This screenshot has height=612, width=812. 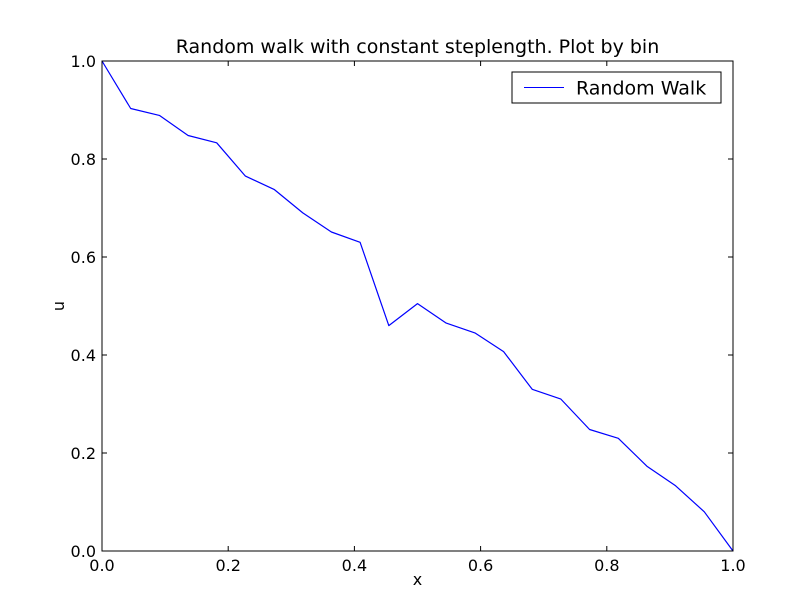 I want to click on legend: Random Walk, so click(x=616, y=87).